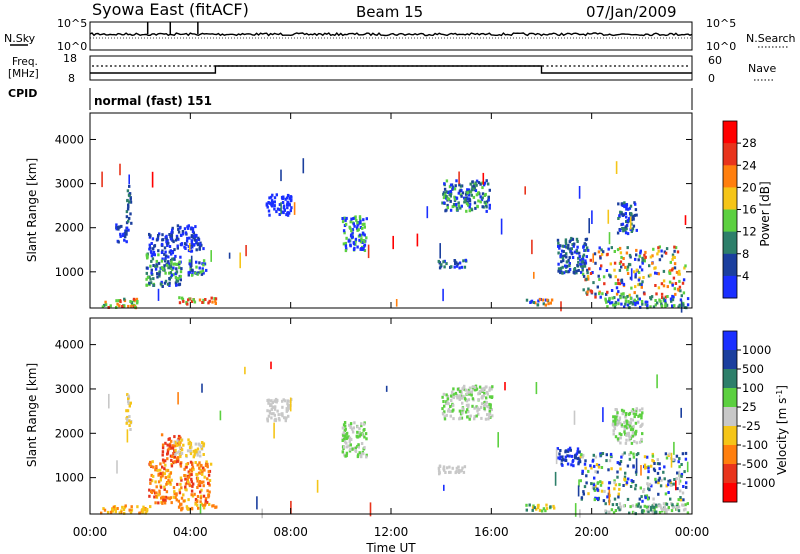  Describe the element at coordinates (749, 407) in the screenshot. I see `colorbar-tick-label: 25` at that location.